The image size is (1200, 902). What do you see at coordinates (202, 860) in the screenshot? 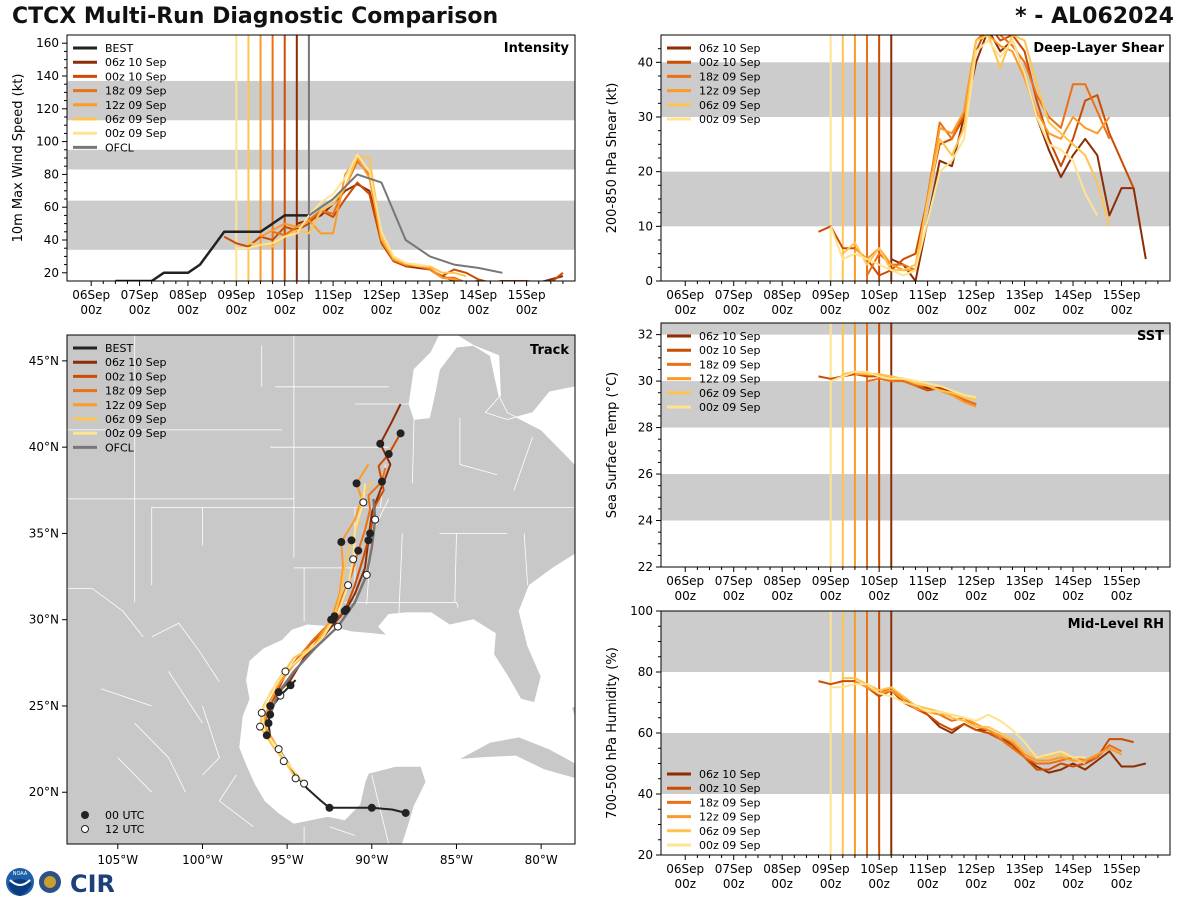
I see `lon-tick-label: 100°W` at bounding box center [202, 860].